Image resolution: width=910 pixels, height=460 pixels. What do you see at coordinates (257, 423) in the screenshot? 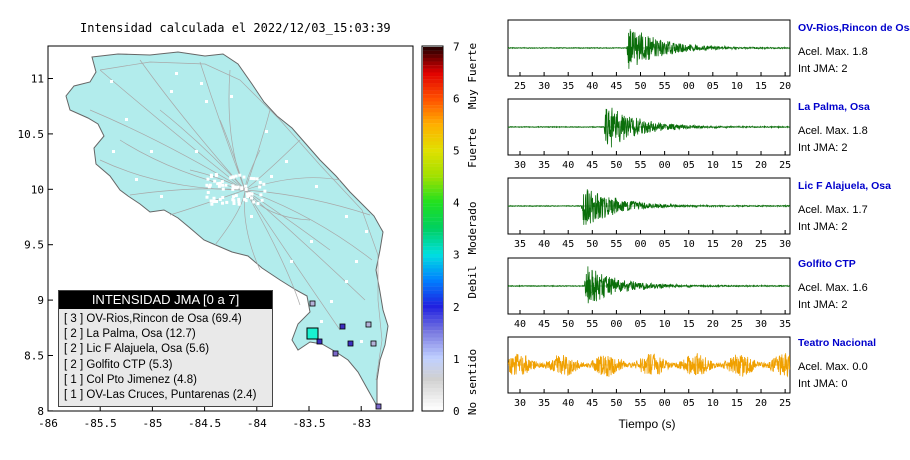
I see `x-tick-label: -84` at bounding box center [257, 423].